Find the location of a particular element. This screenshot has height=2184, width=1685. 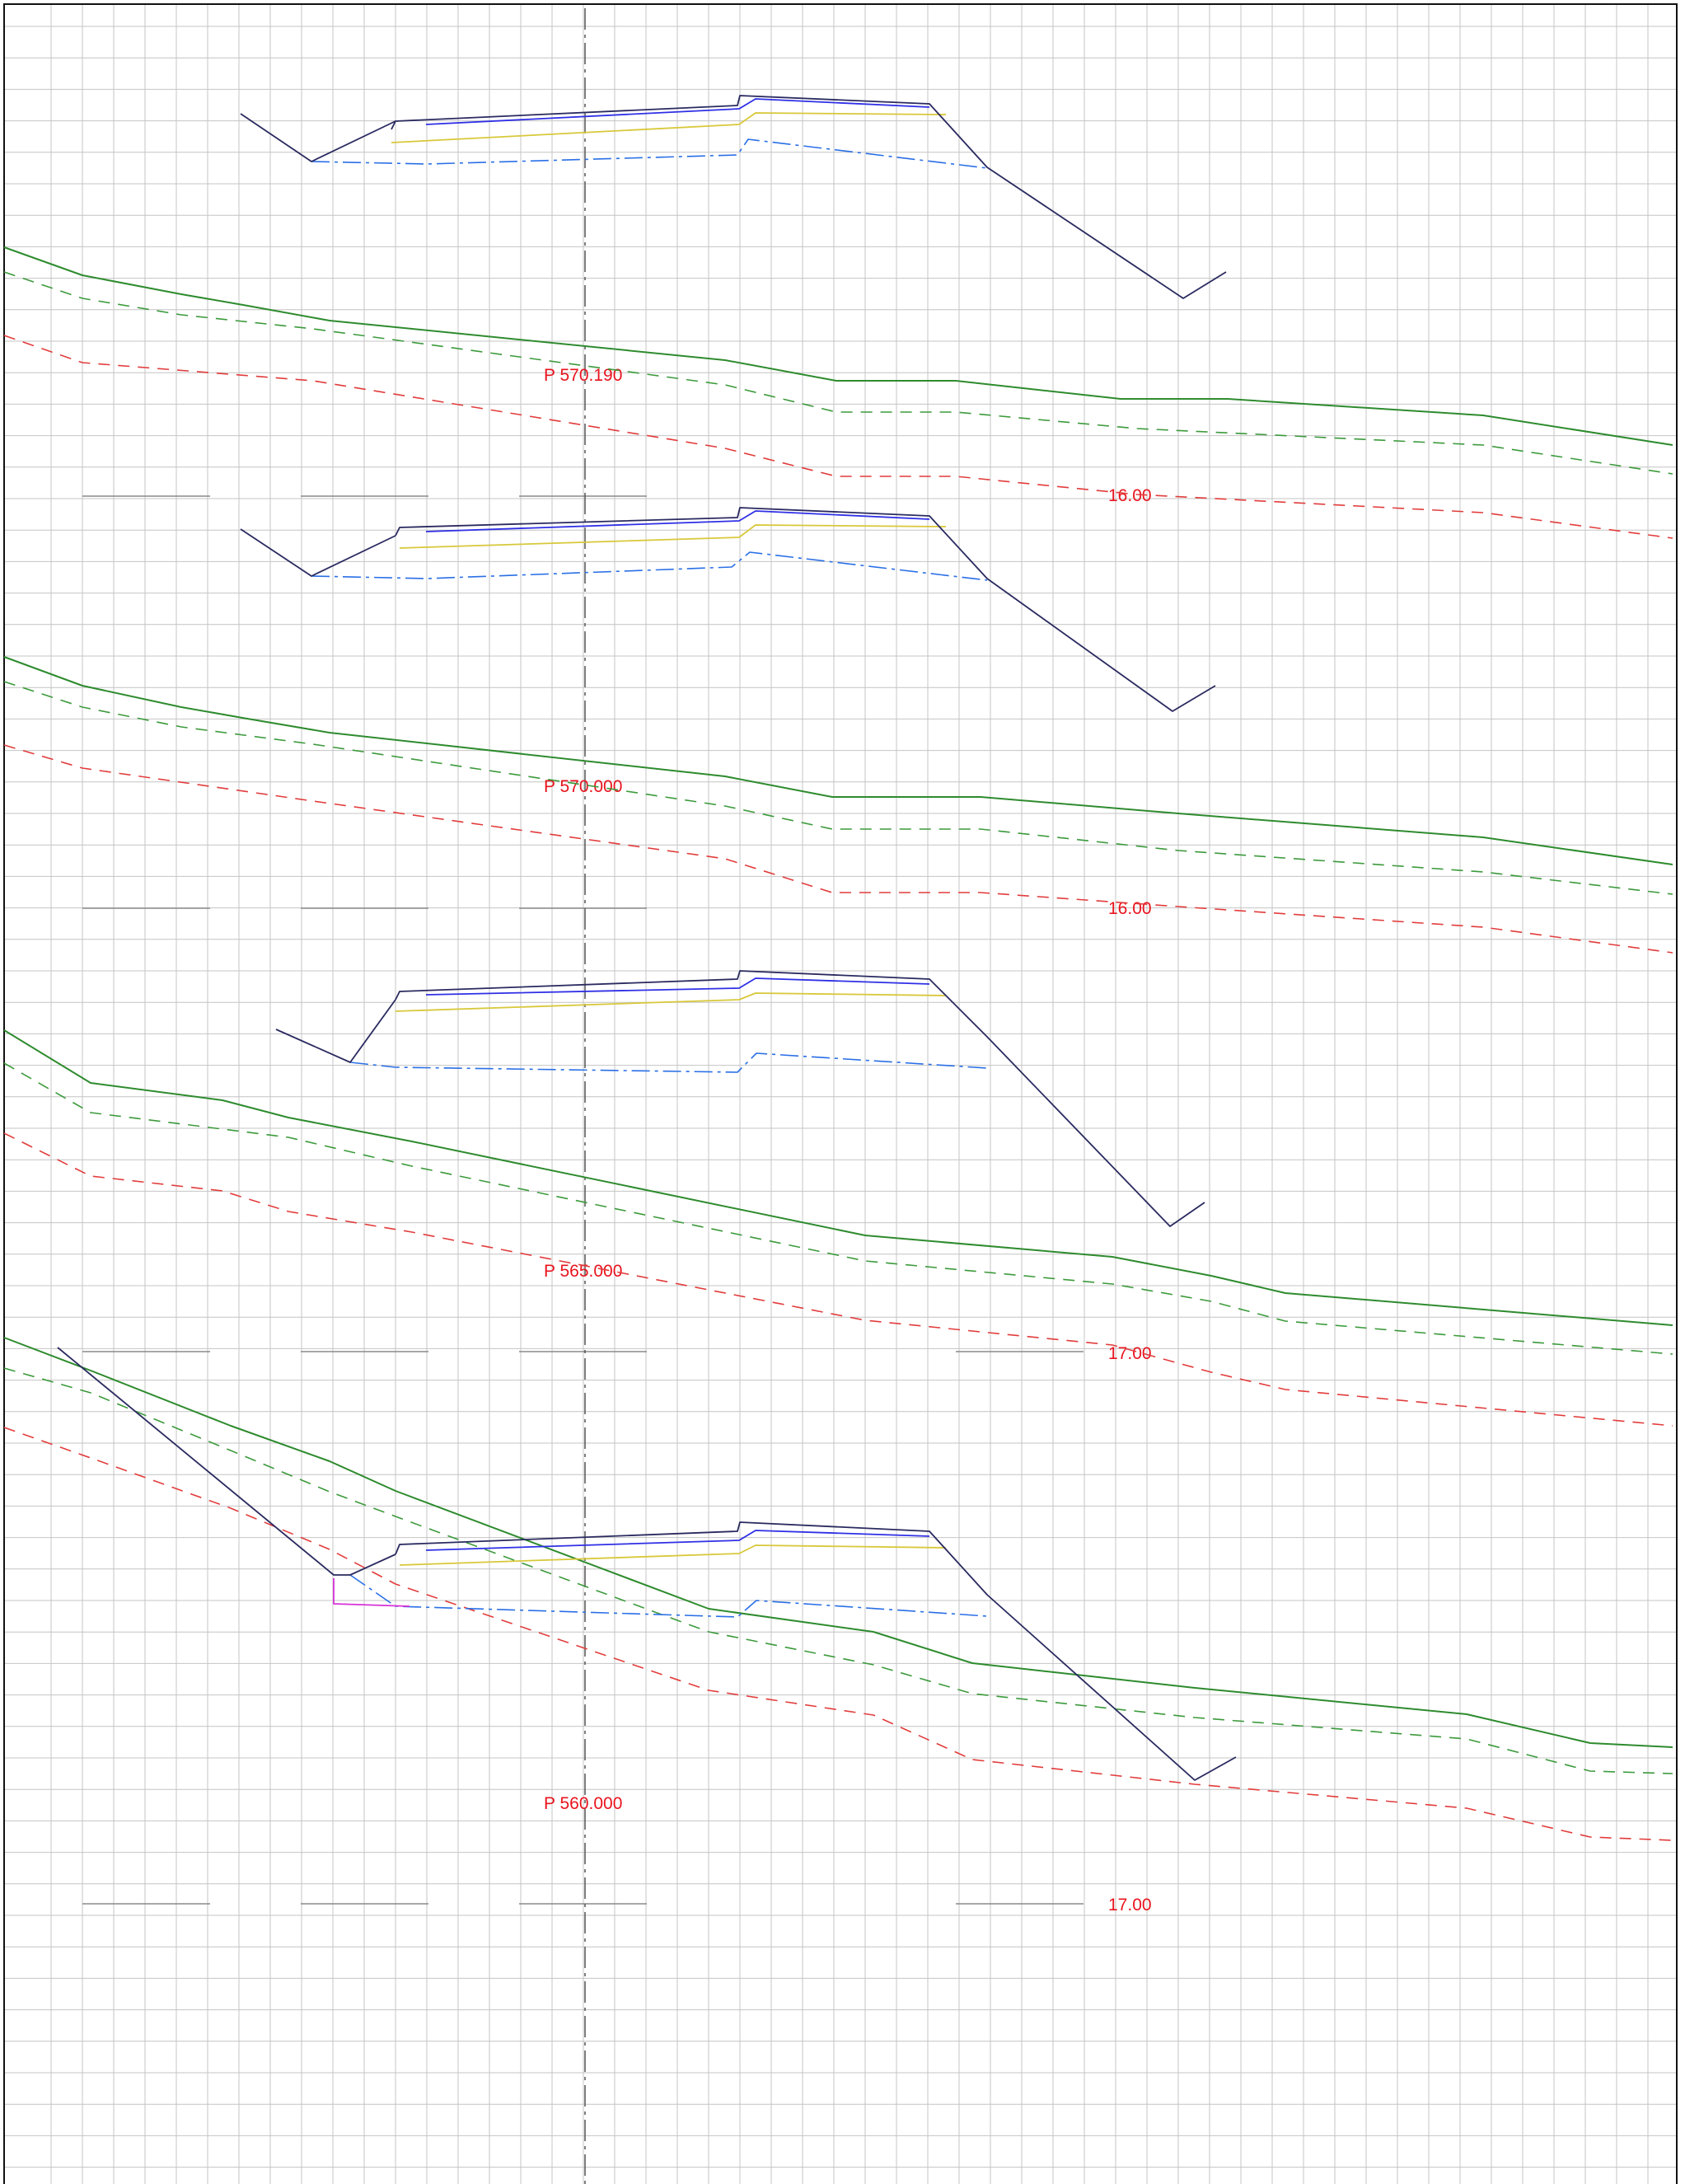

station-label: P 565.000 is located at coordinates (583, 1271).